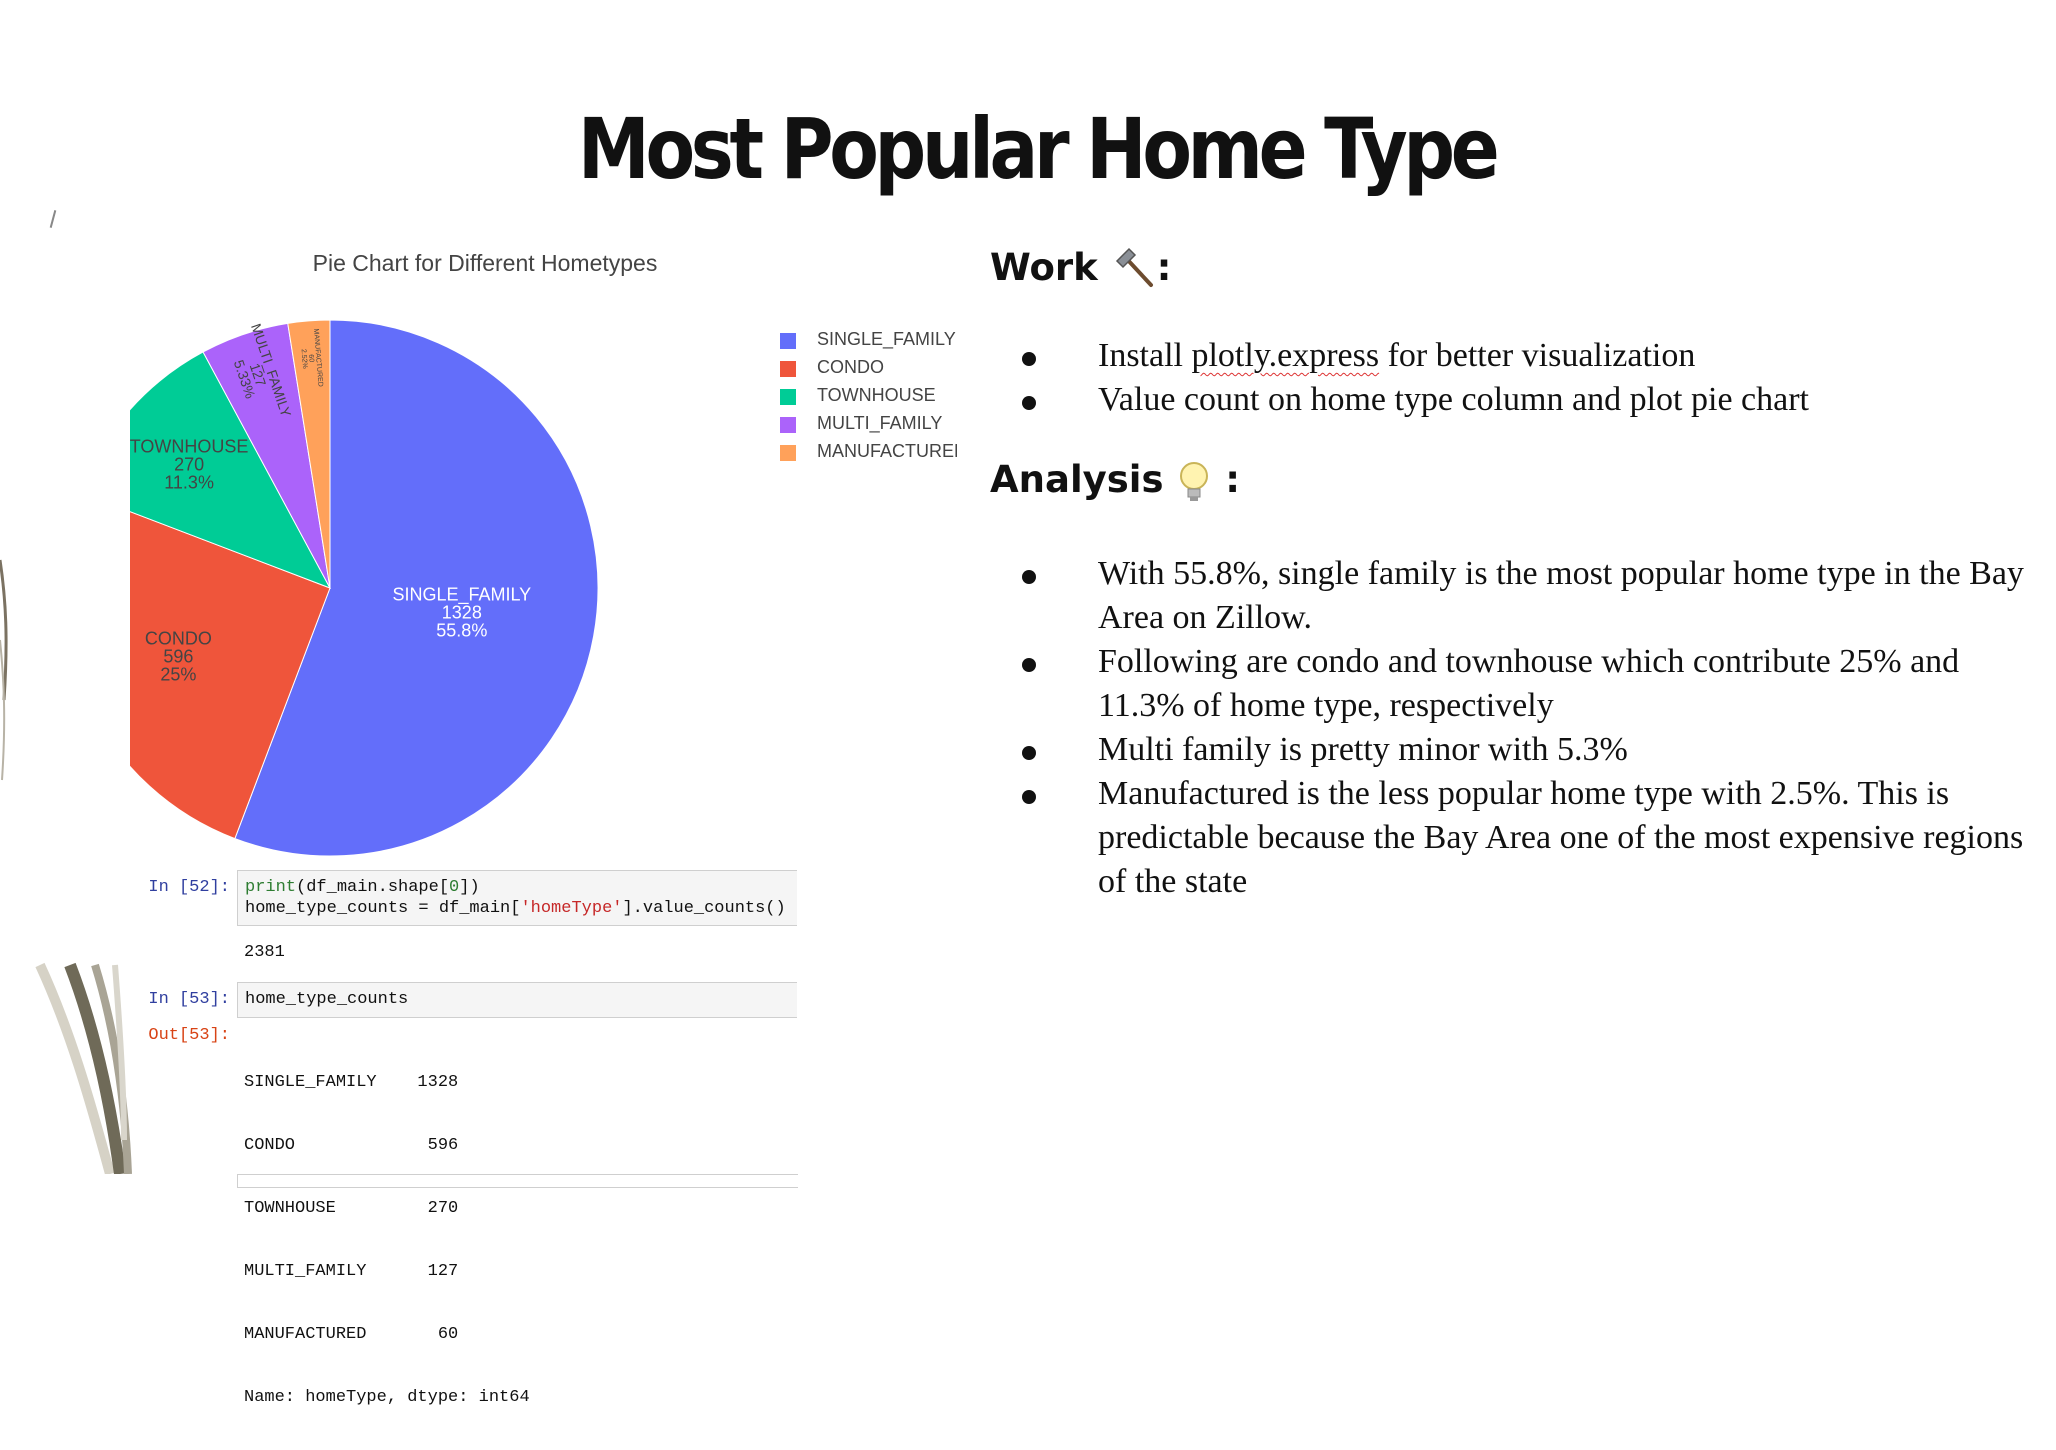 Image resolution: width=2056 pixels, height=1450 pixels. I want to click on slice-label-text: SINGLE_FAMILY, so click(461, 594).